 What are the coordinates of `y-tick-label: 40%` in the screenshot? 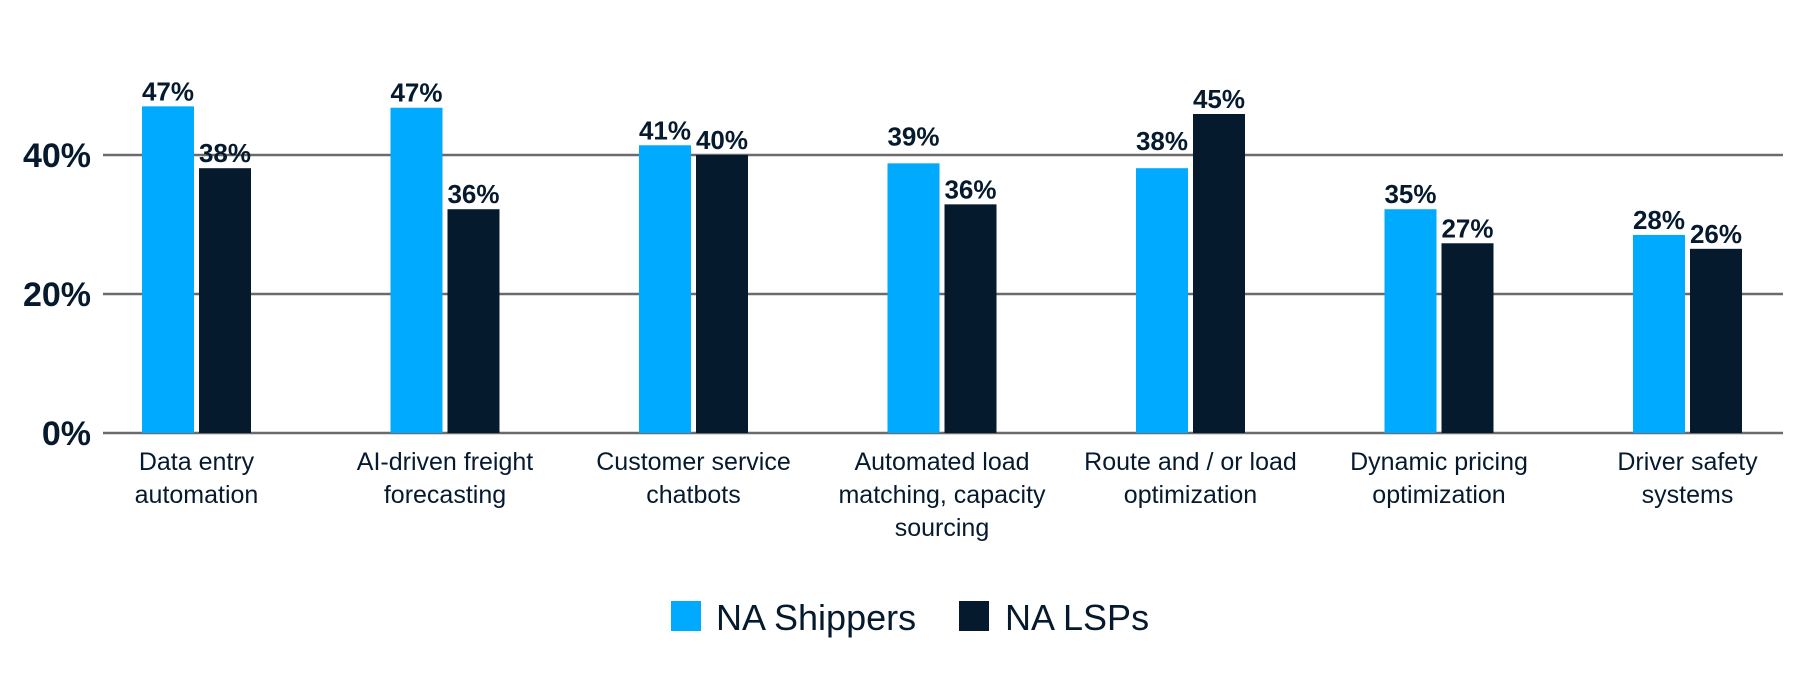 It's located at (57, 156).